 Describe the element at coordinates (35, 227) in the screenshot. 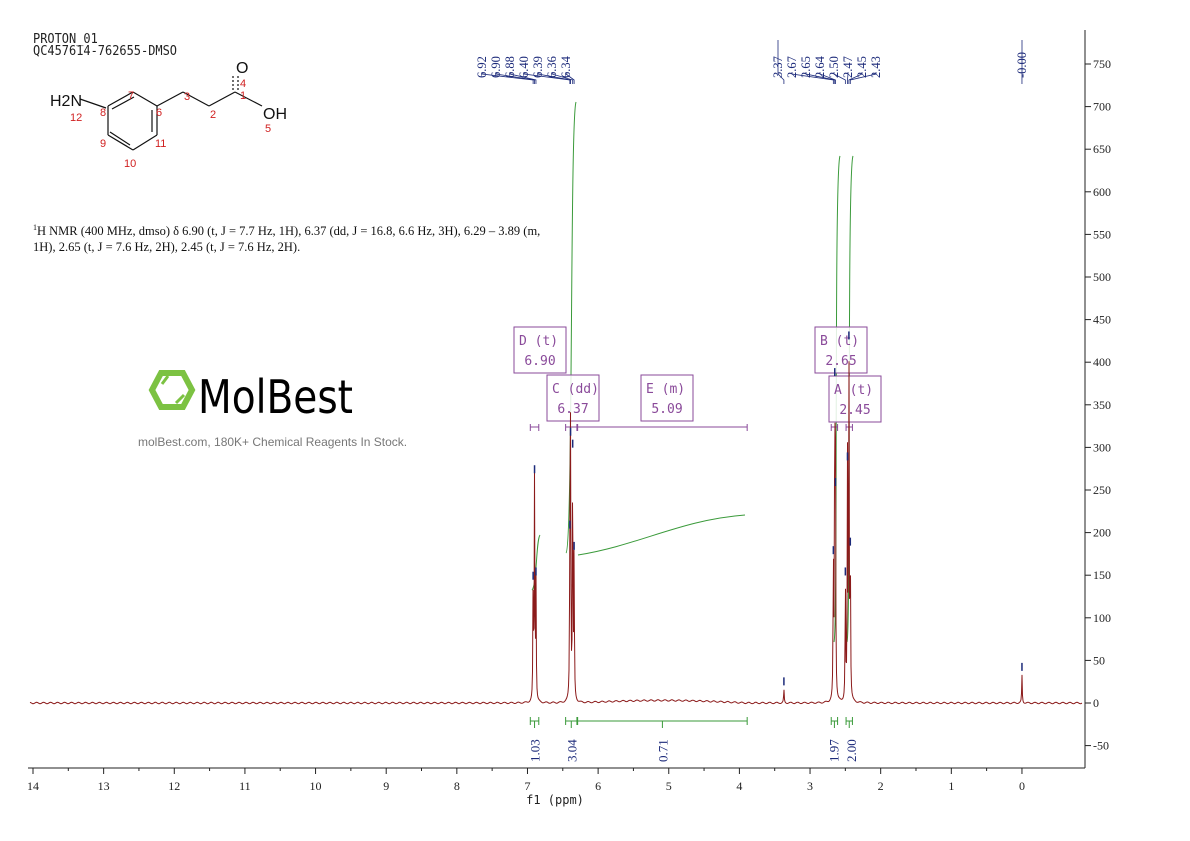

I see `isotope-superscript: 1` at that location.